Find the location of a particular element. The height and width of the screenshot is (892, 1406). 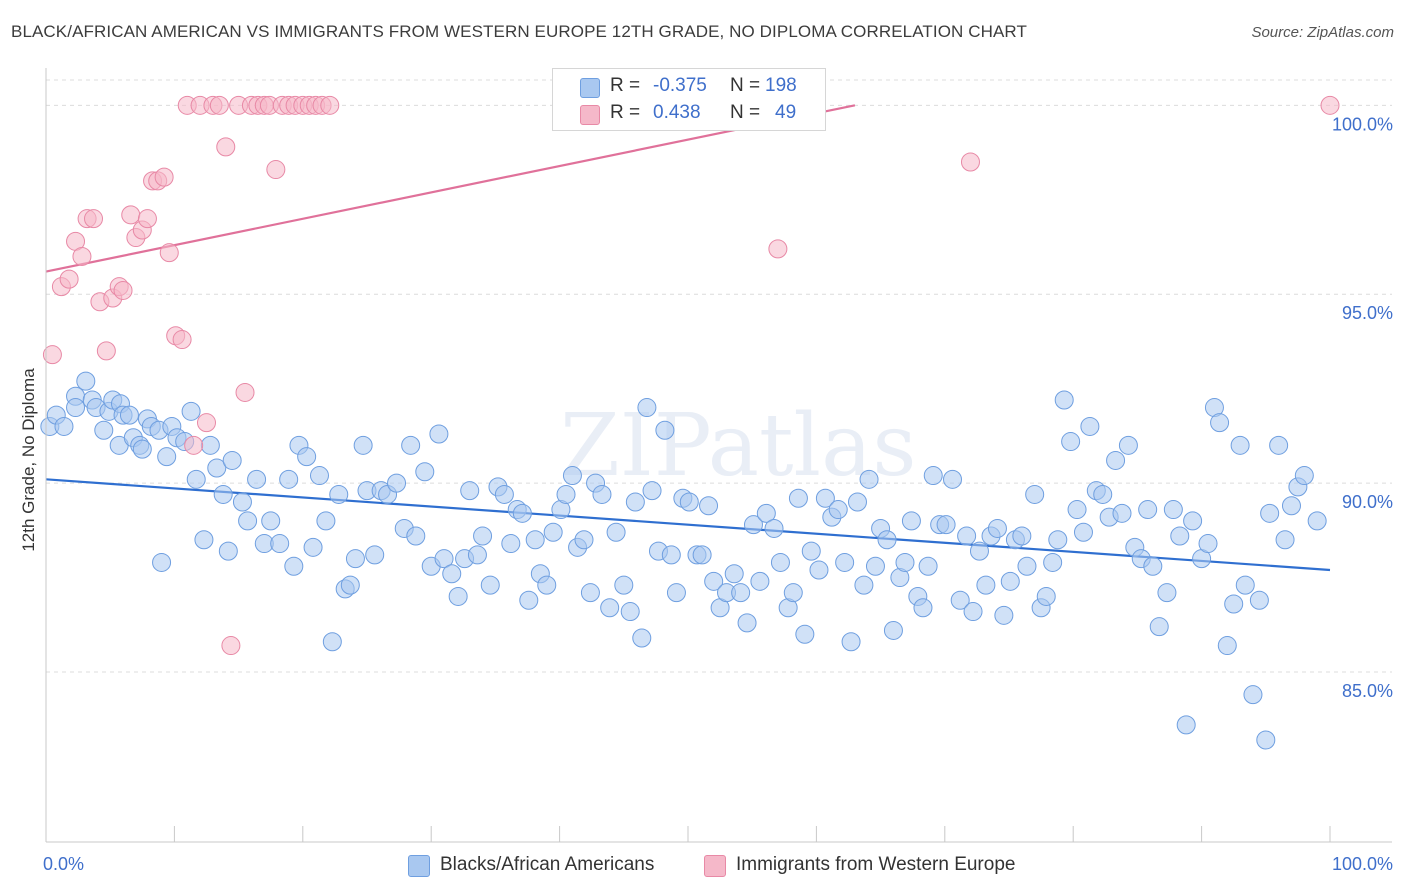

n-value: 49 is located at coordinates (786, 112).